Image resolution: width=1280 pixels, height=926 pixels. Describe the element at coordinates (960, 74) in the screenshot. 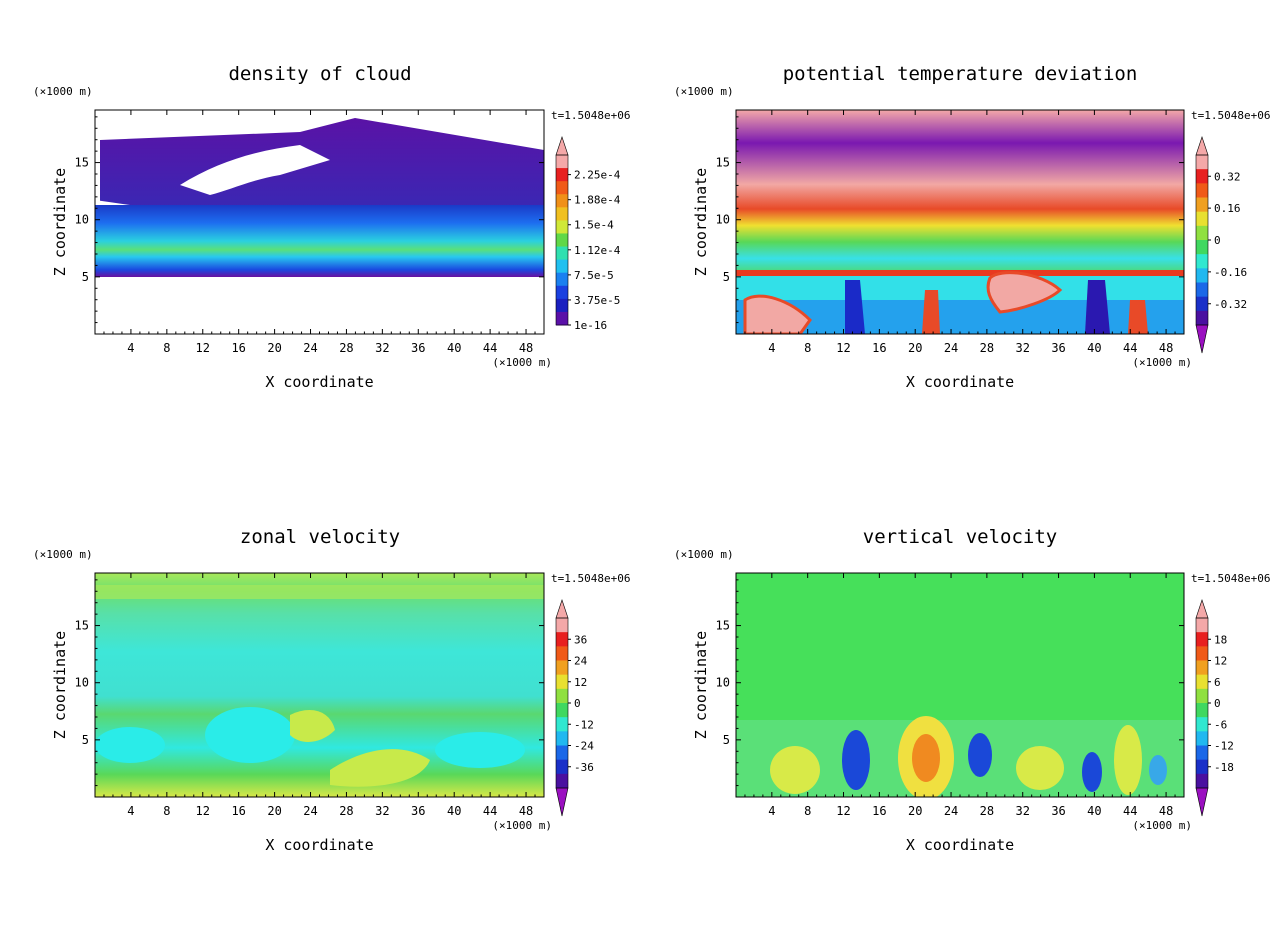

I see `chart-title: potential temperature deviation` at that location.